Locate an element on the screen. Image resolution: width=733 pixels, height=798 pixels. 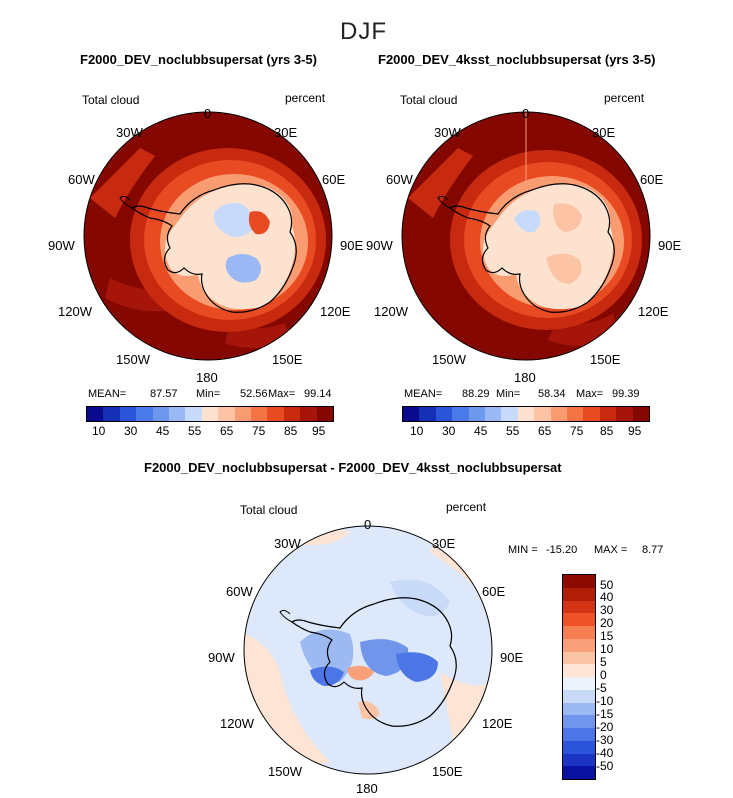
panel-1-lon-90e: 90E is located at coordinates (352, 245).